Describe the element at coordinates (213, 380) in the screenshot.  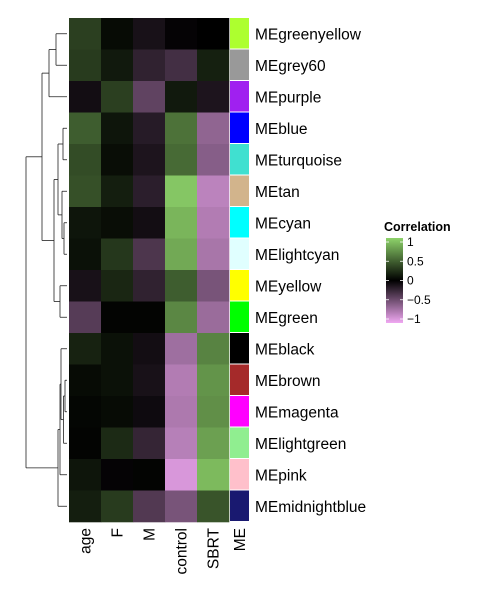
I see `cell-MEbrown-SBRT` at that location.